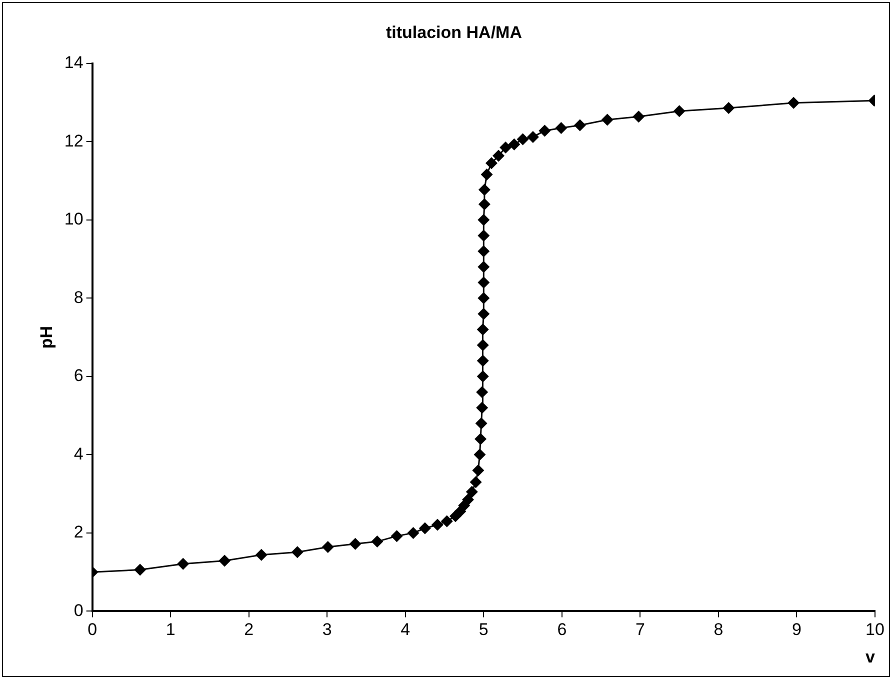 Image resolution: width=894 pixels, height=681 pixels. Describe the element at coordinates (93, 630) in the screenshot. I see `x-tick-label: 0` at that location.